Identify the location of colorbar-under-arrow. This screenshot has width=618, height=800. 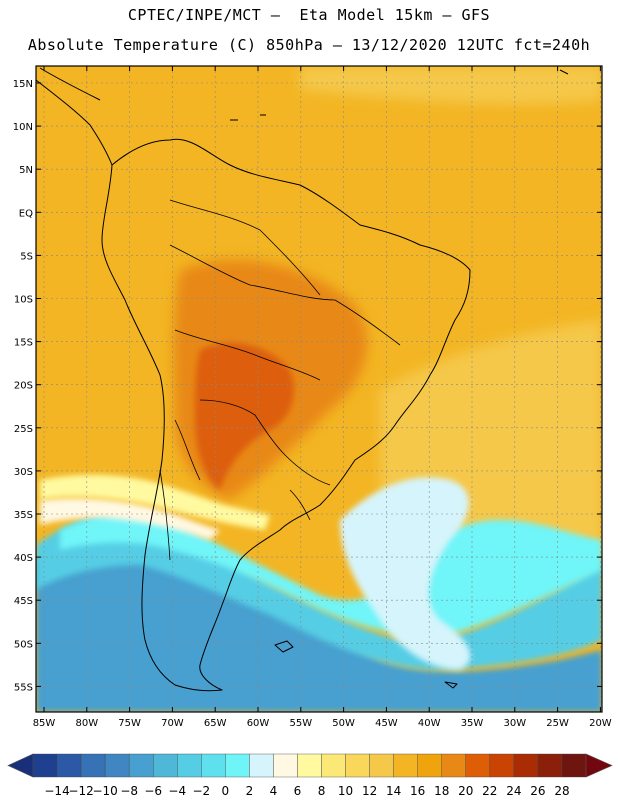
(20, 765).